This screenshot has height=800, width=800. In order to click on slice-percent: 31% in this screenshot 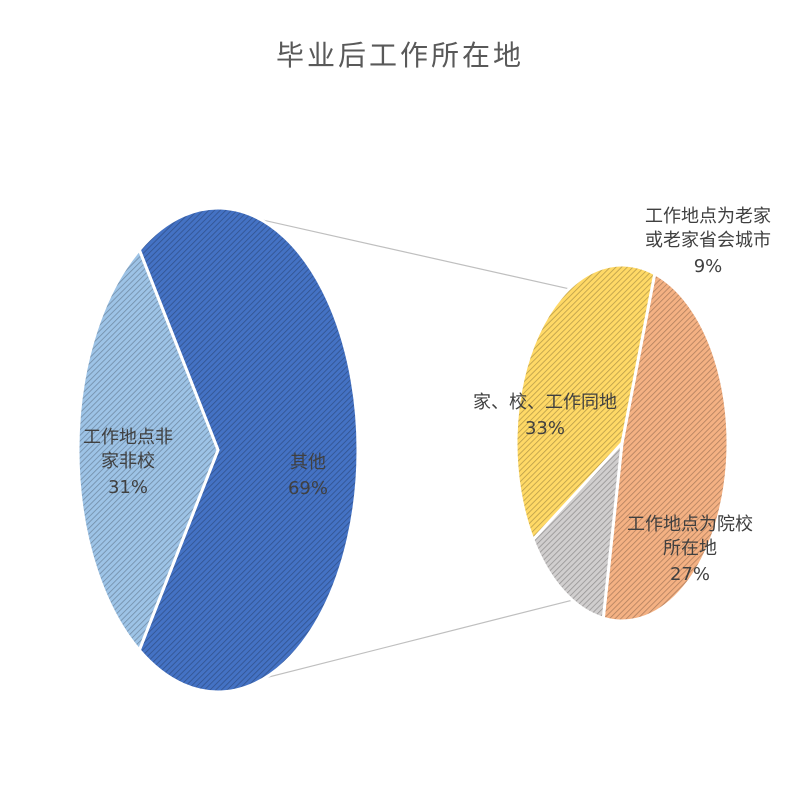, I will do `click(128, 487)`.